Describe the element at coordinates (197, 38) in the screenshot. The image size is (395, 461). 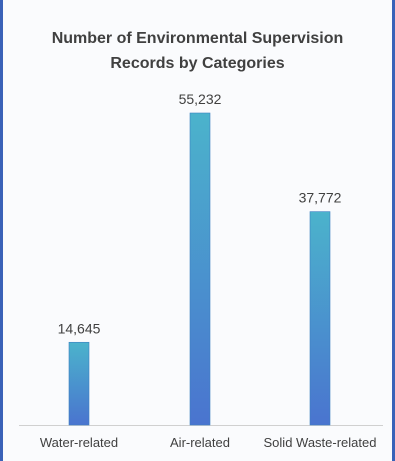
I see `chart-title-line-1: Number of Environmental Supervision` at that location.